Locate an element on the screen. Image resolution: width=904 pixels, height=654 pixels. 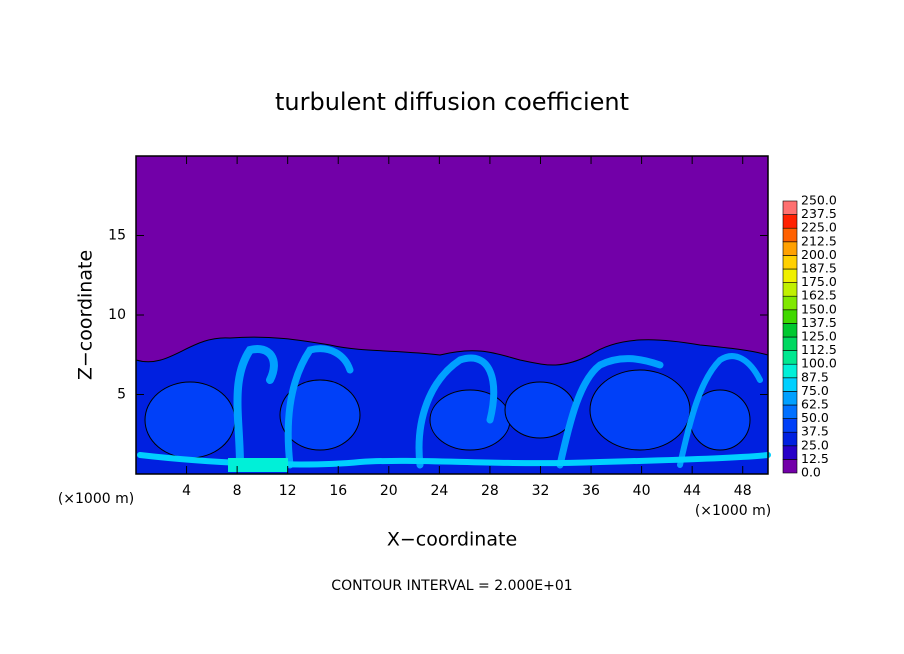
colorbar-label: 37.5 is located at coordinates (815, 431).